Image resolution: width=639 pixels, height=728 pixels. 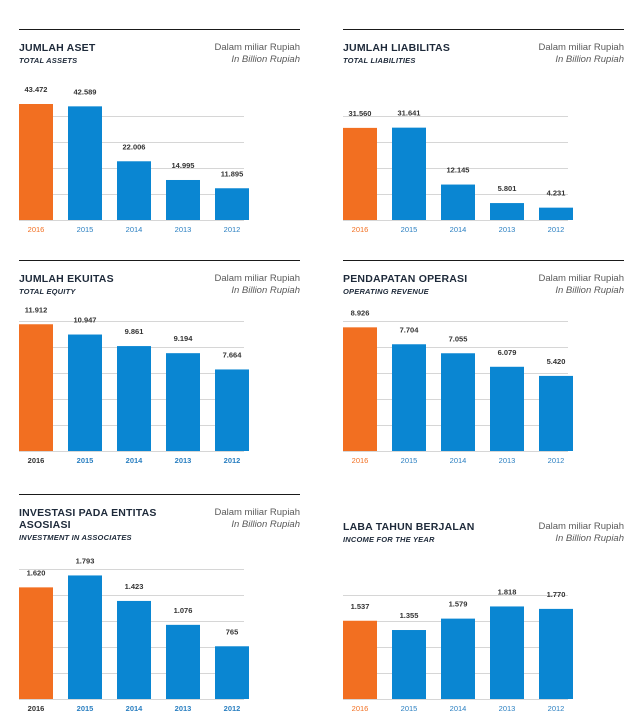 I want to click on chart-title: JUMLAH ASET, so click(x=57, y=48).